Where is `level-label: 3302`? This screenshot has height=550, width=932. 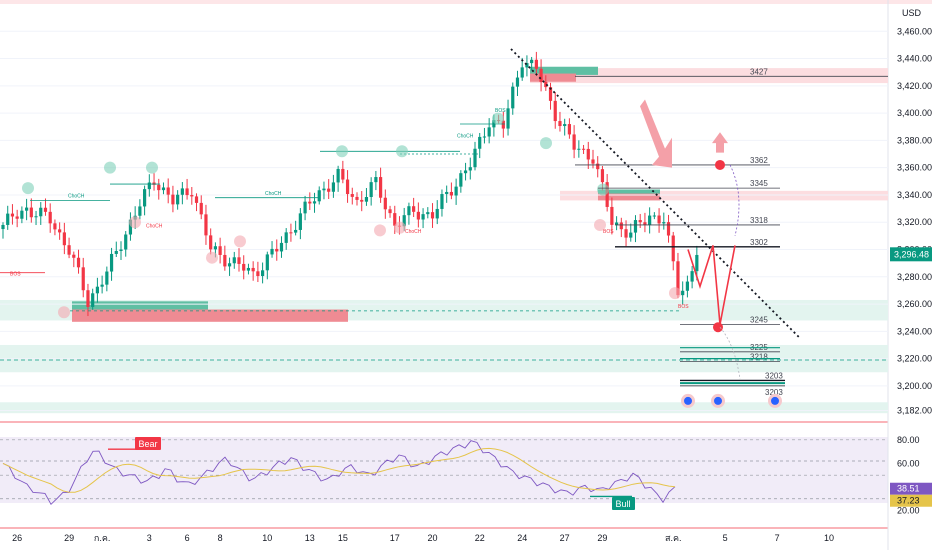
level-label: 3302 is located at coordinates (759, 242).